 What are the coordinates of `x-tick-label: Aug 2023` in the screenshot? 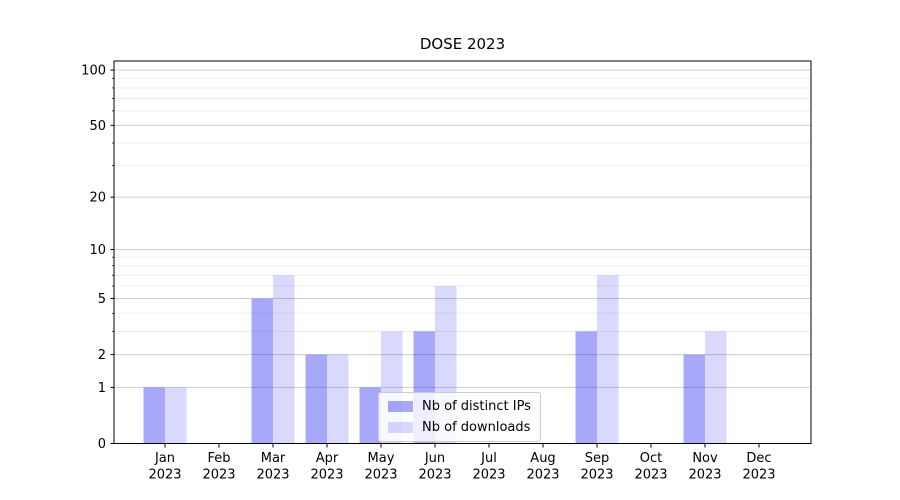 It's located at (542, 467).